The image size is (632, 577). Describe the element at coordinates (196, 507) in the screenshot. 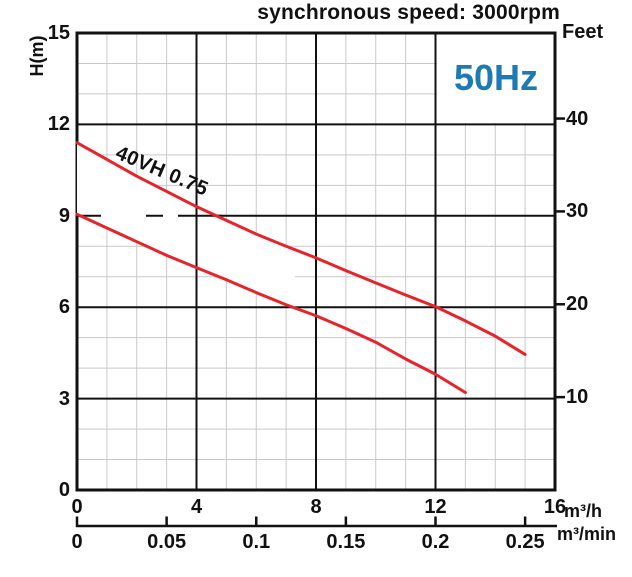

I see `x-axis-tick-label: 4` at that location.